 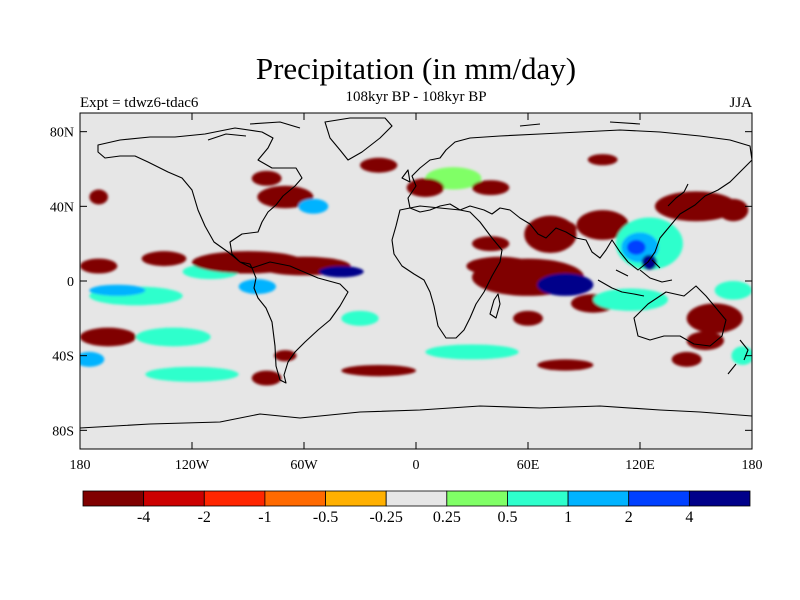 I want to click on x-tick-label-0: 180, so click(x=80, y=465).